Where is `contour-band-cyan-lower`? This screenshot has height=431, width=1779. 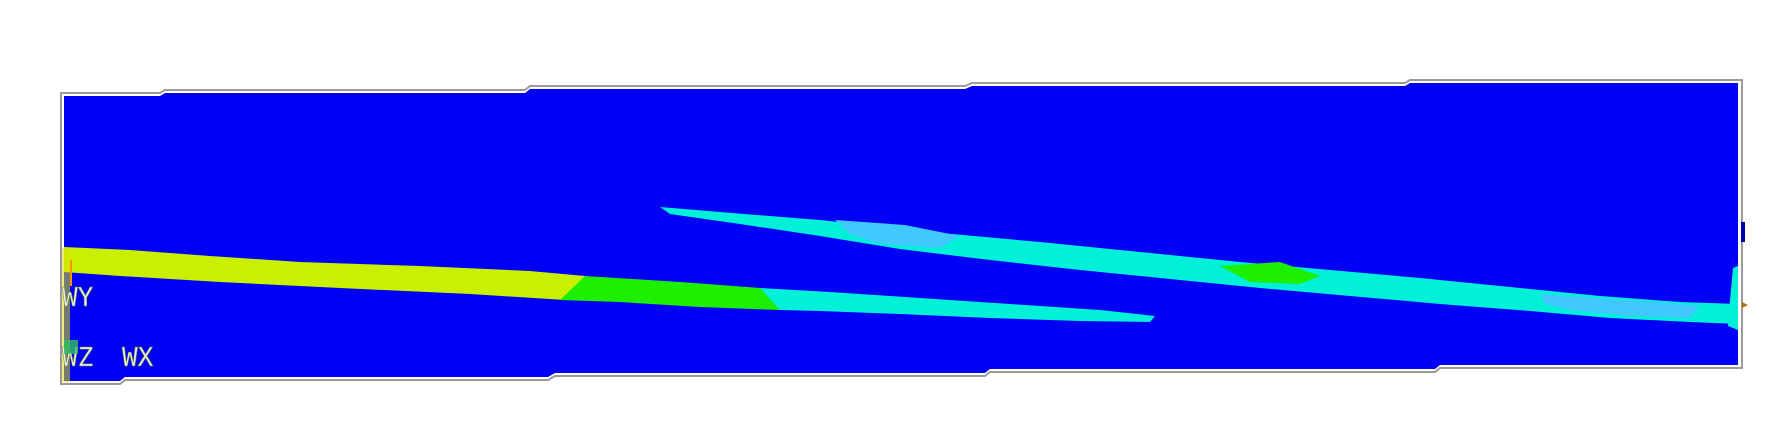
contour-band-cyan-lower is located at coordinates (957, 305).